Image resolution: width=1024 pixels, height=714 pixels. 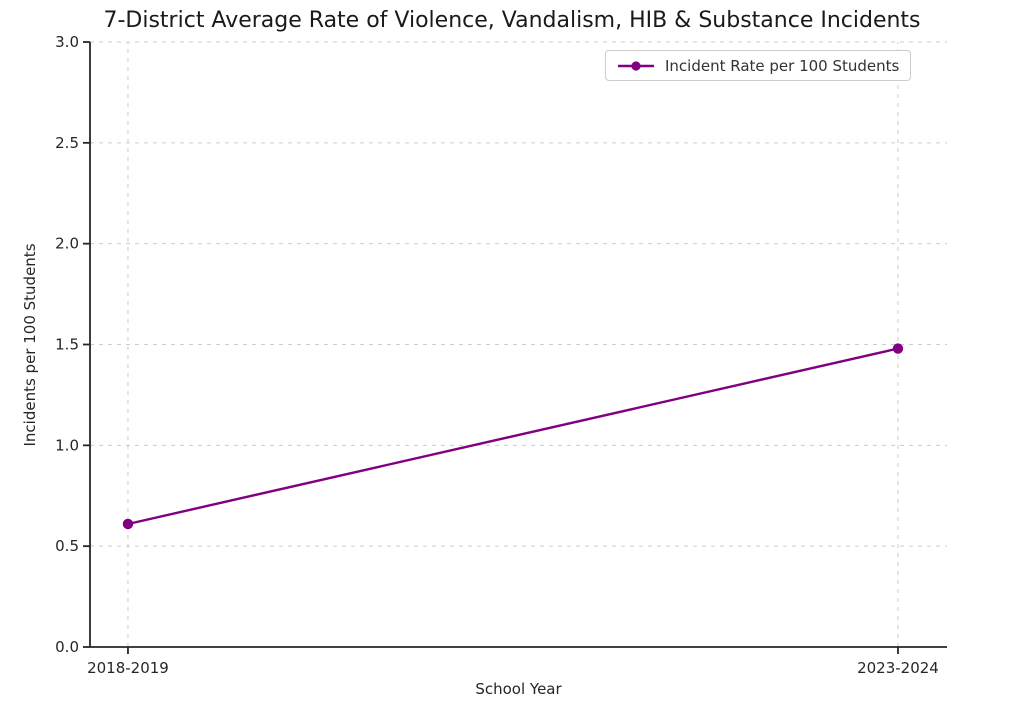 What do you see at coordinates (67, 143) in the screenshot?
I see `y-tick-label: 2.5` at bounding box center [67, 143].